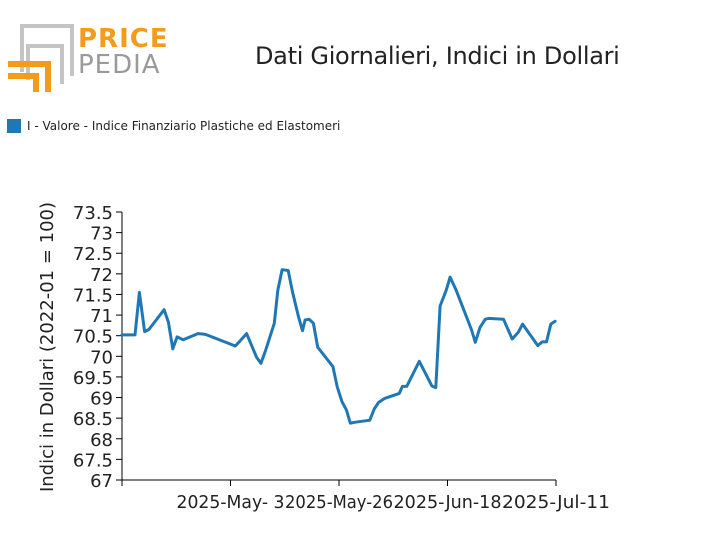 Image resolution: width=712 pixels, height=555 pixels. Describe the element at coordinates (231, 502) in the screenshot. I see `x-tick-label: 2025-May- 3` at that location.